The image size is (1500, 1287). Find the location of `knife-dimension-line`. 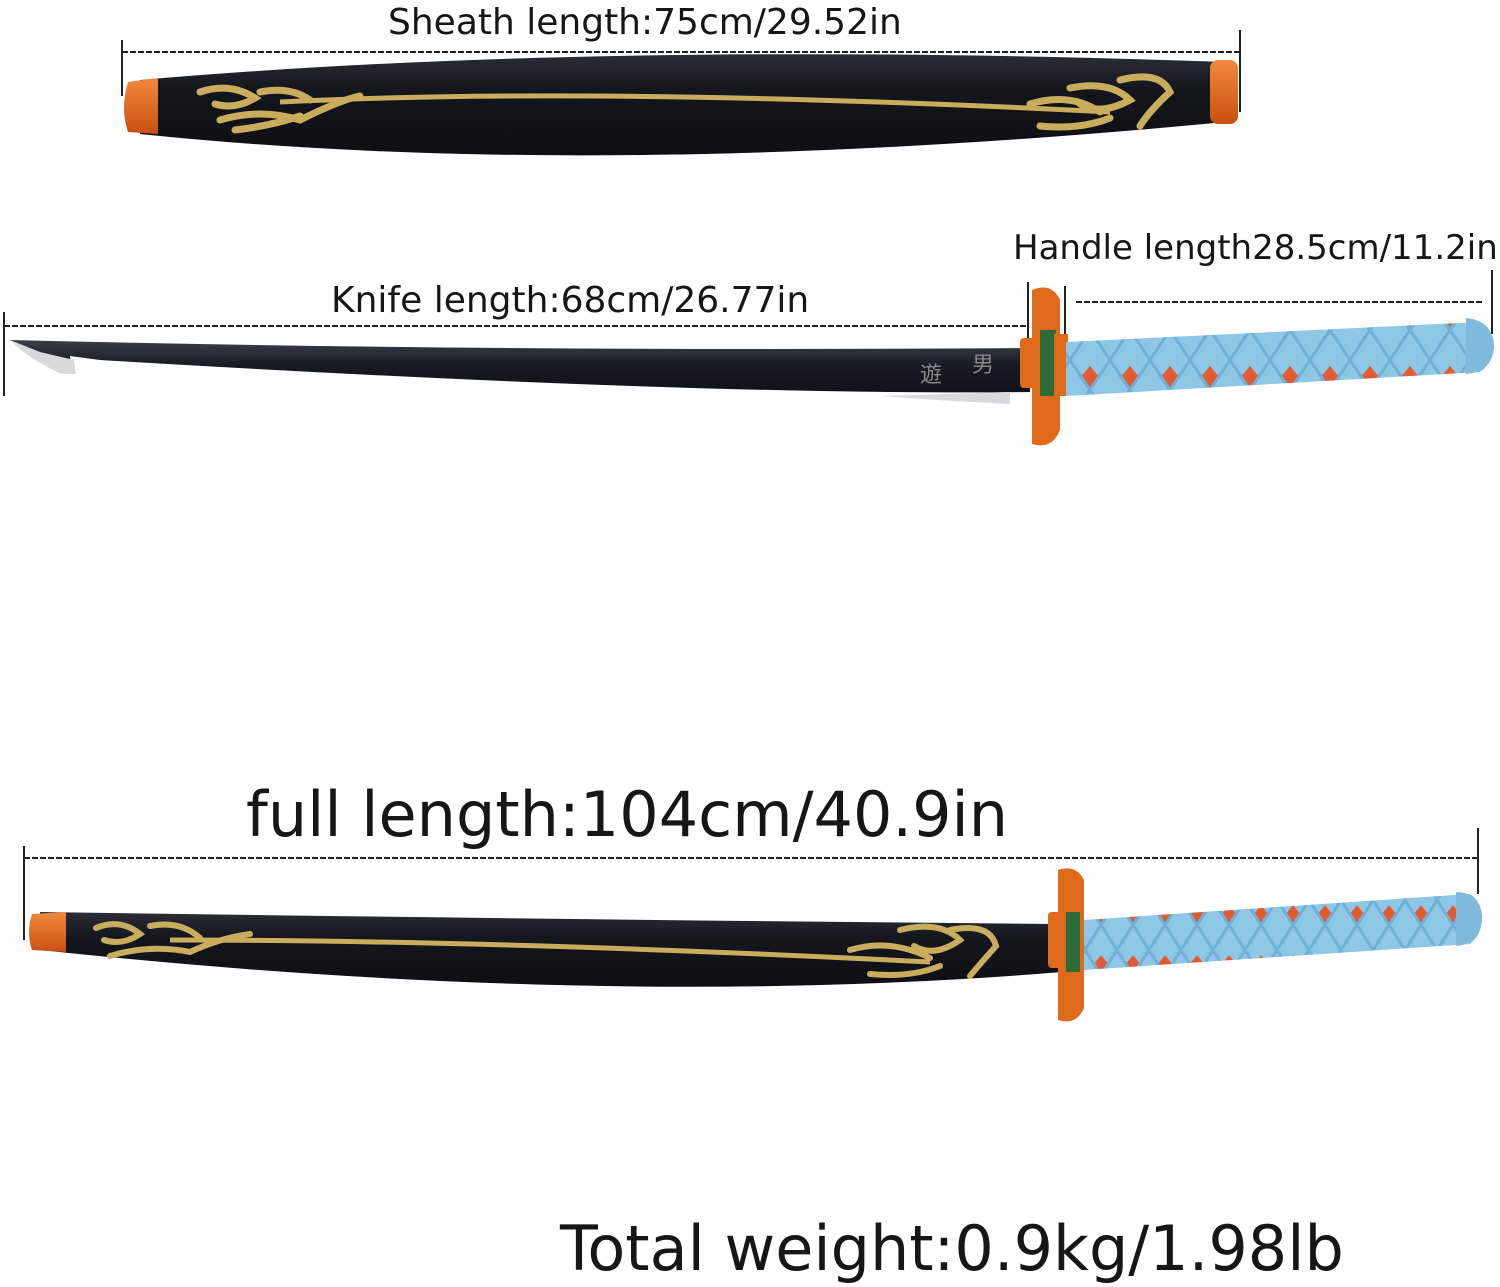

knife-dimension-line is located at coordinates (516, 339).